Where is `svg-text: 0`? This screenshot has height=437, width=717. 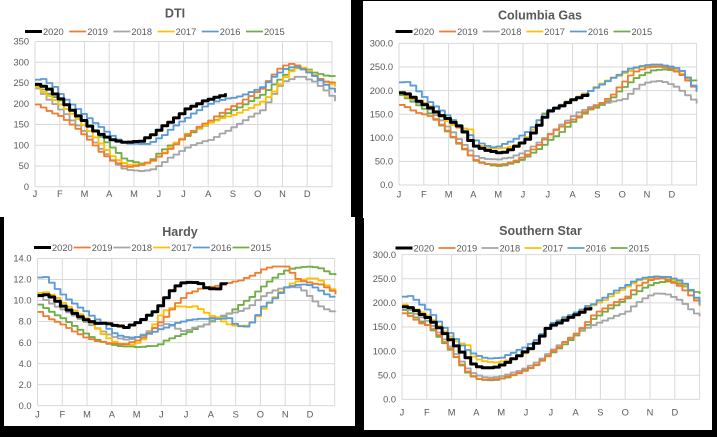 svg-text: 0 is located at coordinates (26, 187).